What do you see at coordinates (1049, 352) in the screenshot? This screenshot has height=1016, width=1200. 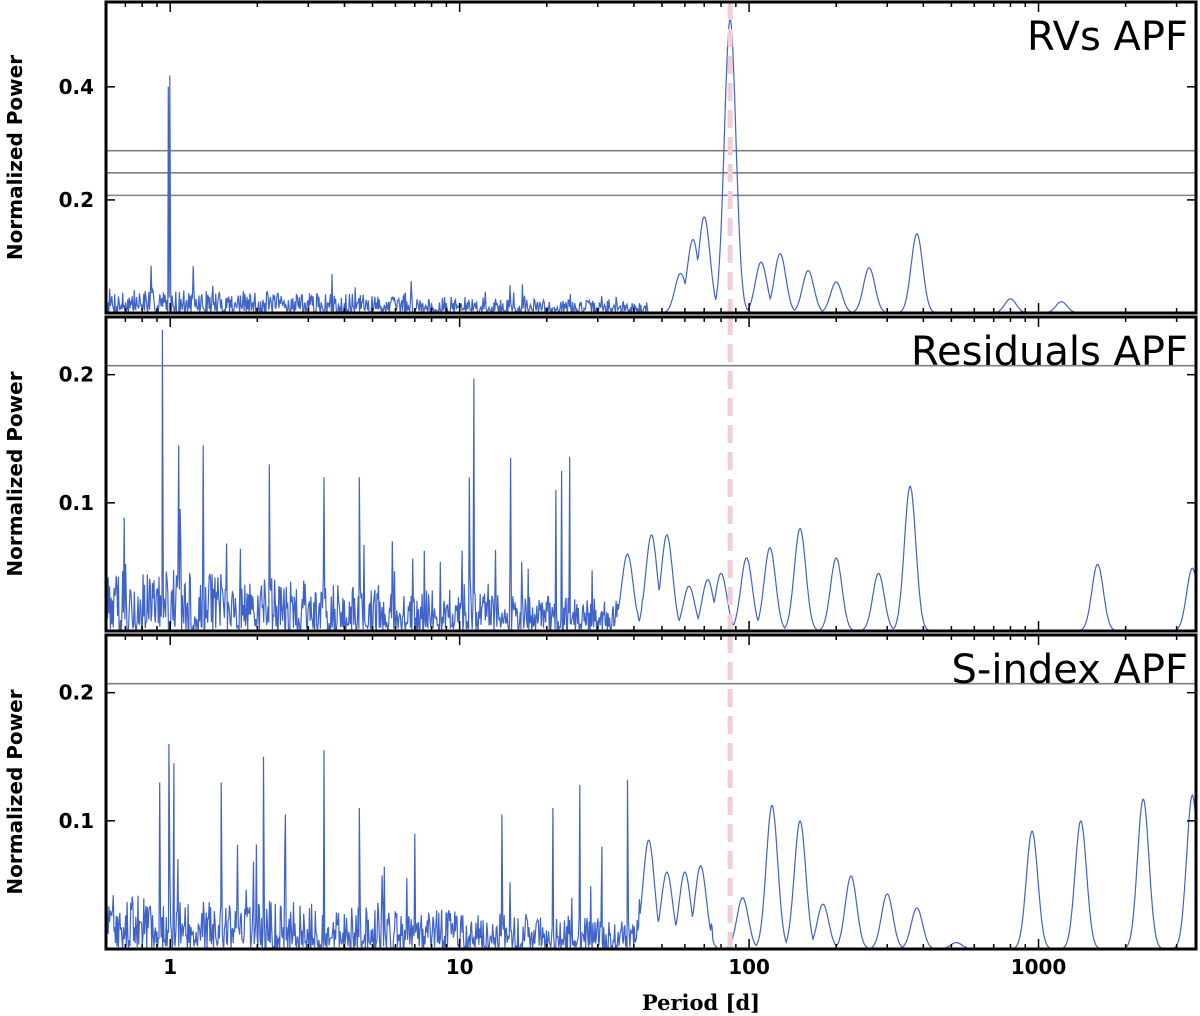 I see `panel-title: Residuals APF` at bounding box center [1049, 352].